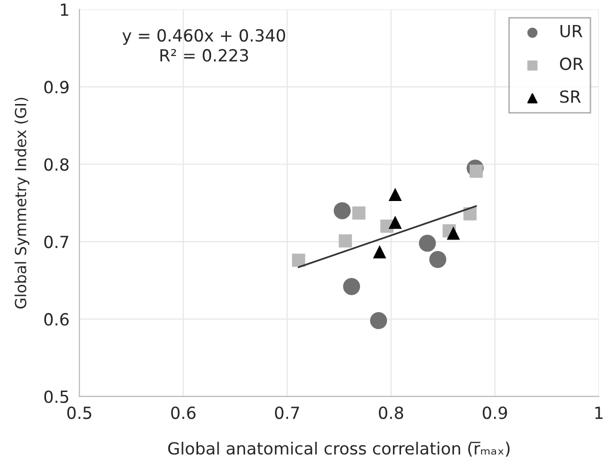 The width and height of the screenshot is (611, 472). What do you see at coordinates (56, 319) in the screenshot?
I see `y-tick-label: 0.6` at bounding box center [56, 319].